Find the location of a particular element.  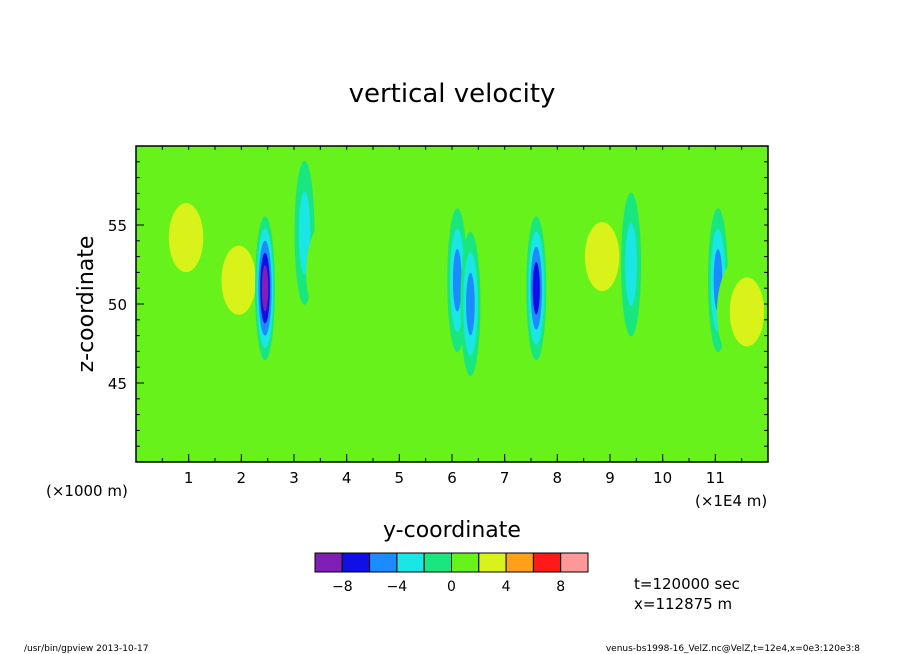

x-axis-ticks: 1 2 3 4 5 6 7 8 9 10 11 is located at coordinates (454, 478).